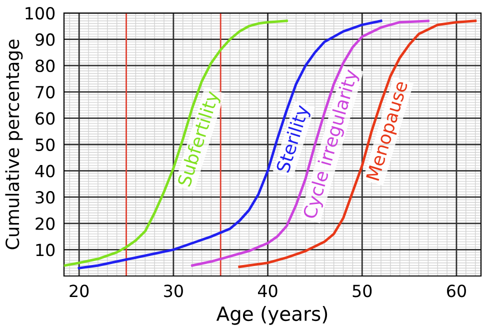 The height and width of the screenshot is (331, 483). Describe the element at coordinates (45, 66) in the screenshot. I see `y-tick-label: 80` at that location.